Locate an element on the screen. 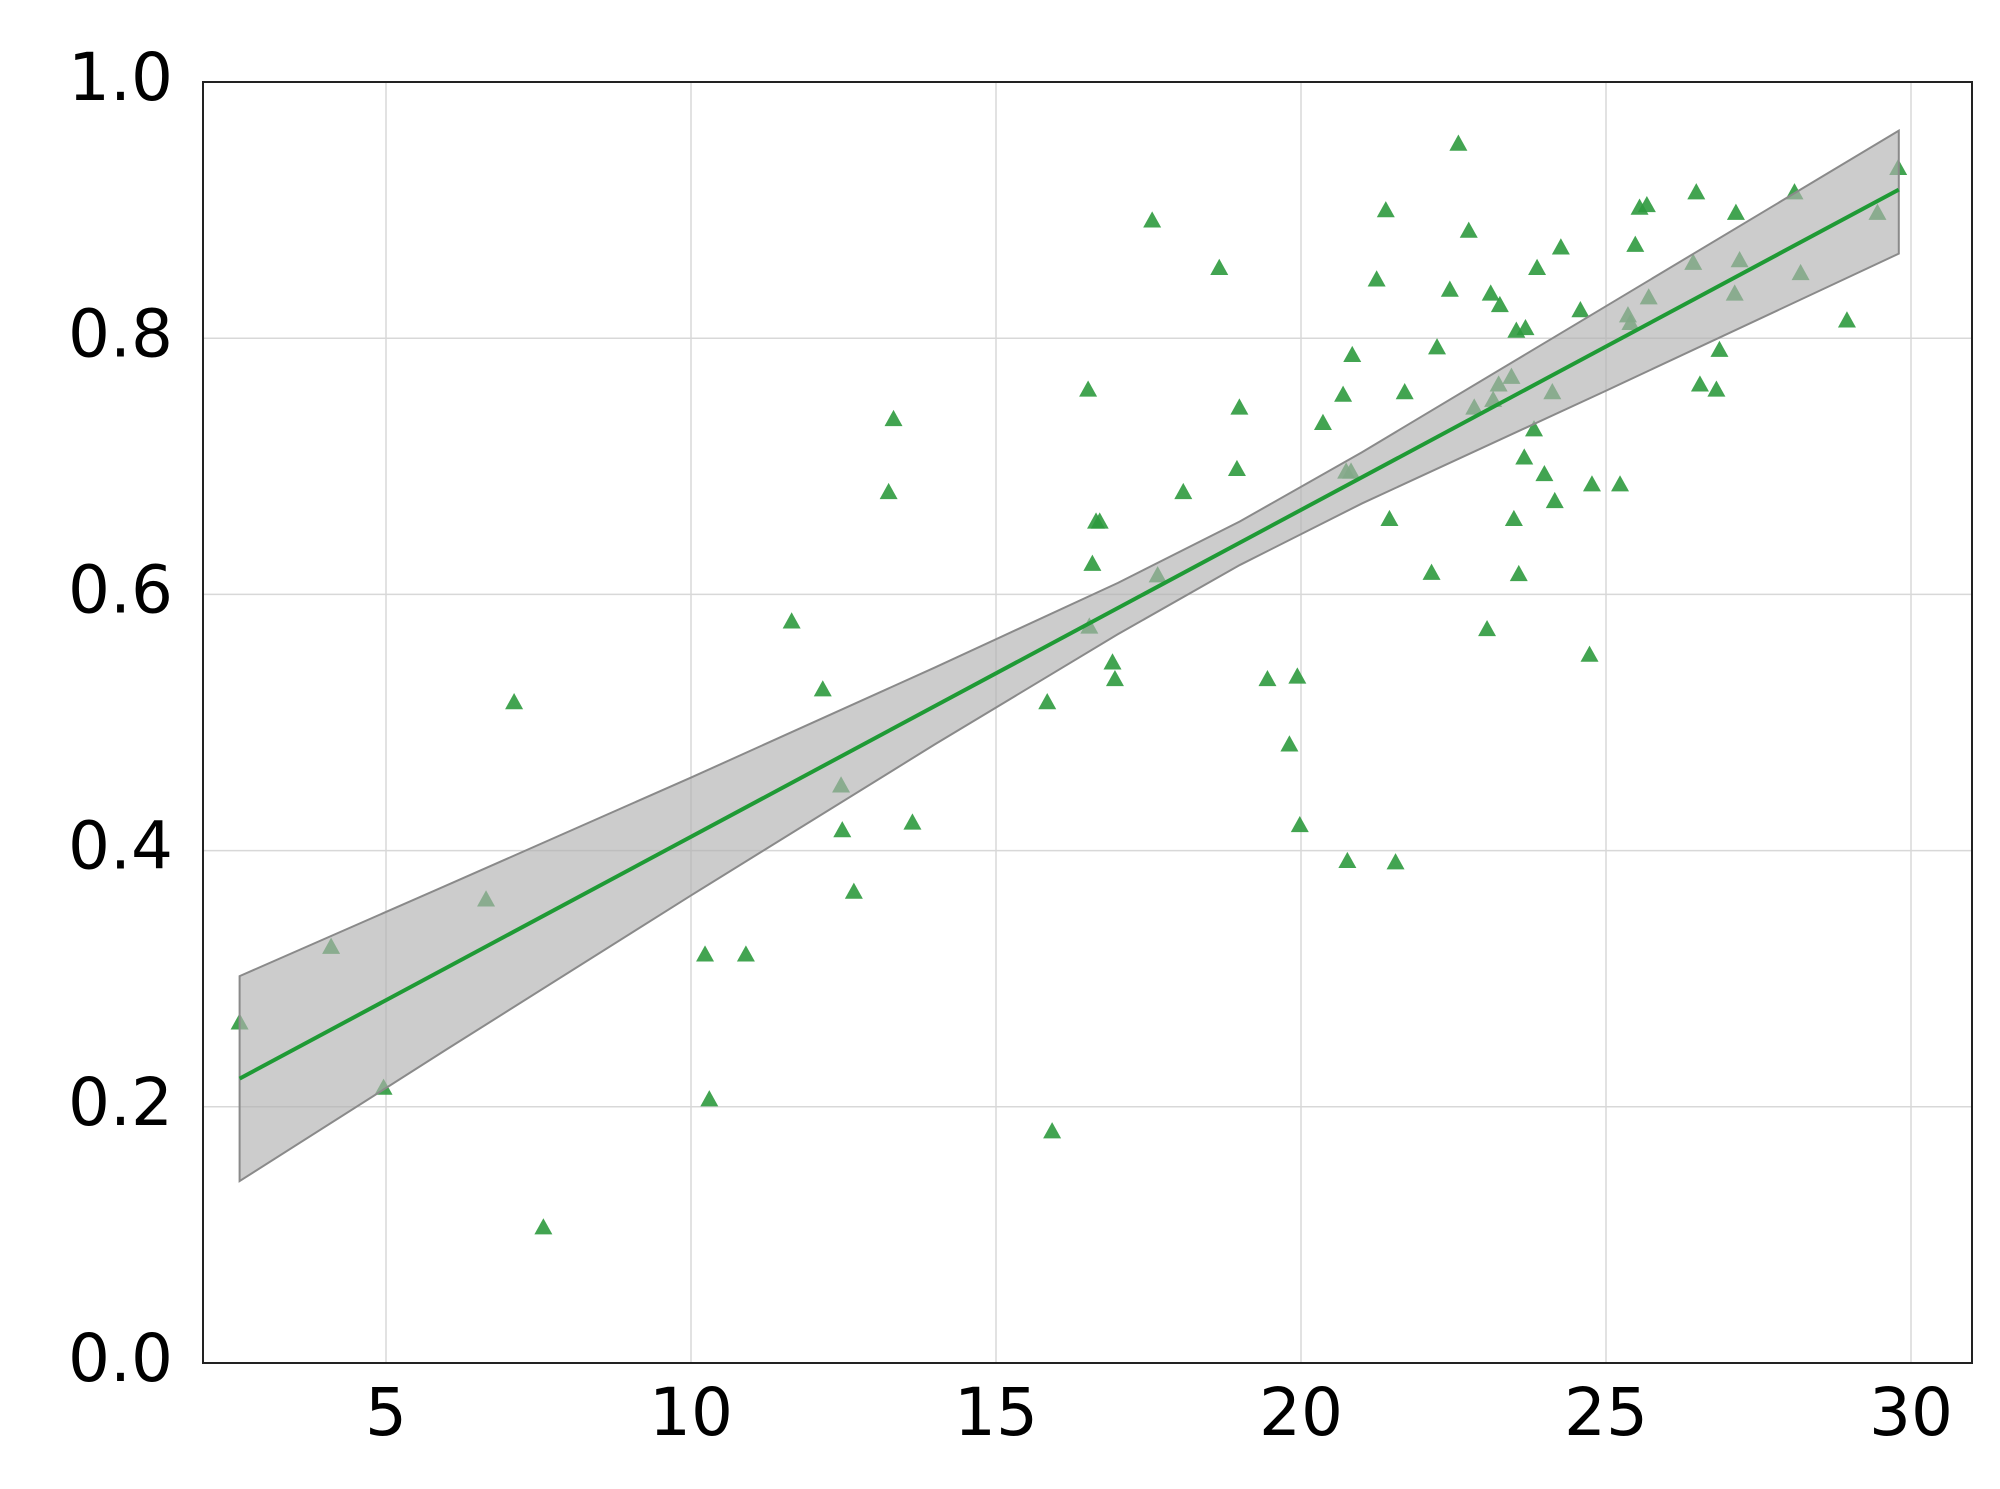 The height and width of the screenshot is (1489, 2000). y-tick-label: 0.4 is located at coordinates (120, 846).